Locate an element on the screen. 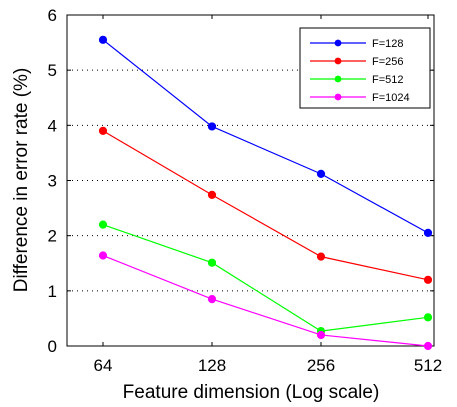  legend-item: F=256 is located at coordinates (357, 62).